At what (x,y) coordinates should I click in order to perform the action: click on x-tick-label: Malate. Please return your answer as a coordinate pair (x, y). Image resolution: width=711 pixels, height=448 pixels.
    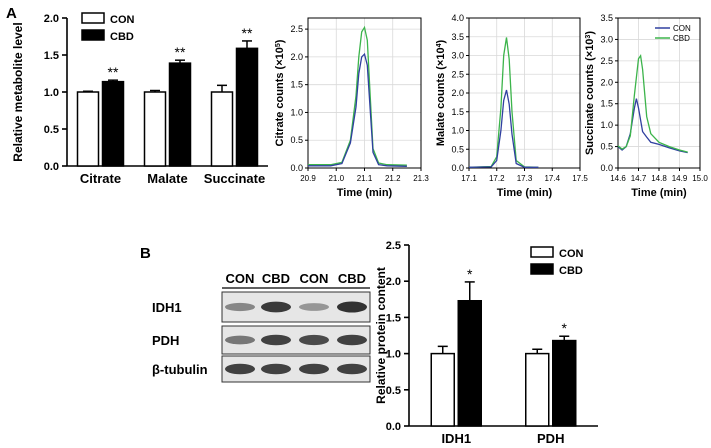
    Looking at the image, I should click on (167, 178).